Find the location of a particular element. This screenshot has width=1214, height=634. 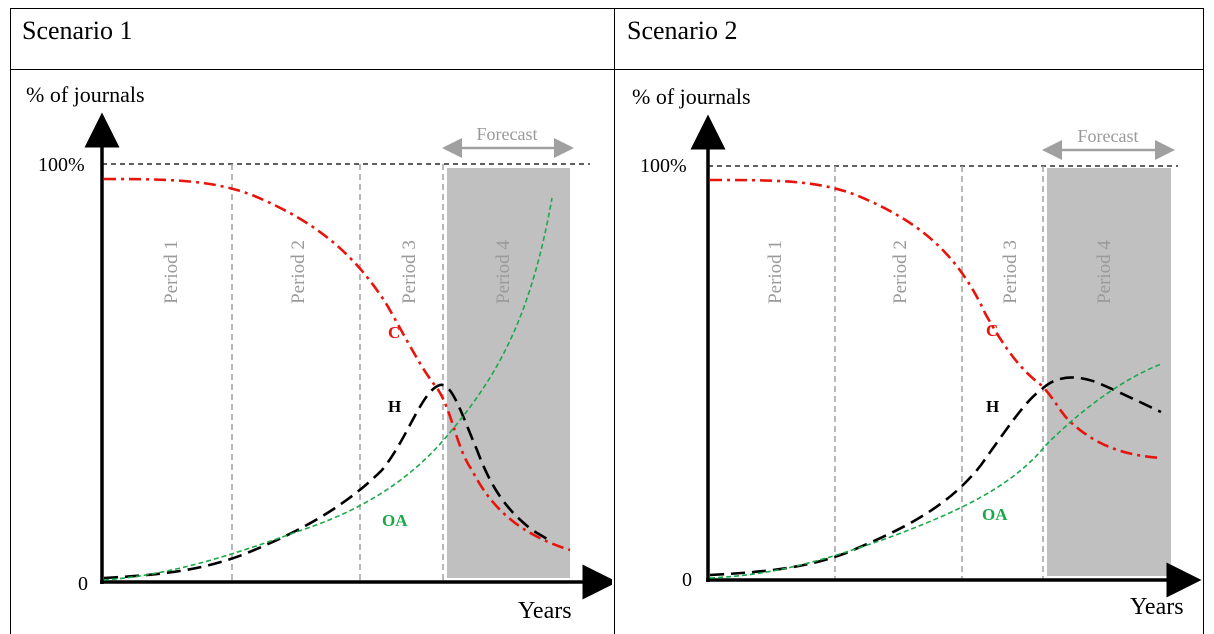

header-divider is located at coordinates (607, 69).